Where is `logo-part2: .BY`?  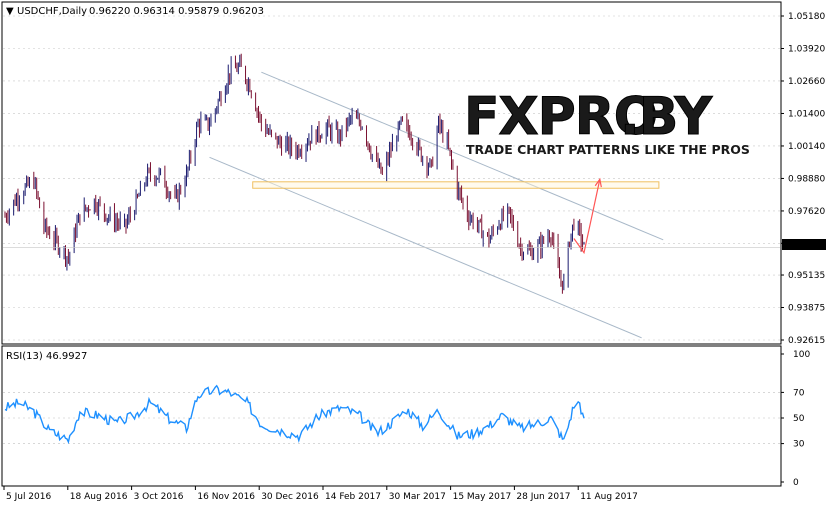 logo-part2: .BY is located at coordinates (667, 117).